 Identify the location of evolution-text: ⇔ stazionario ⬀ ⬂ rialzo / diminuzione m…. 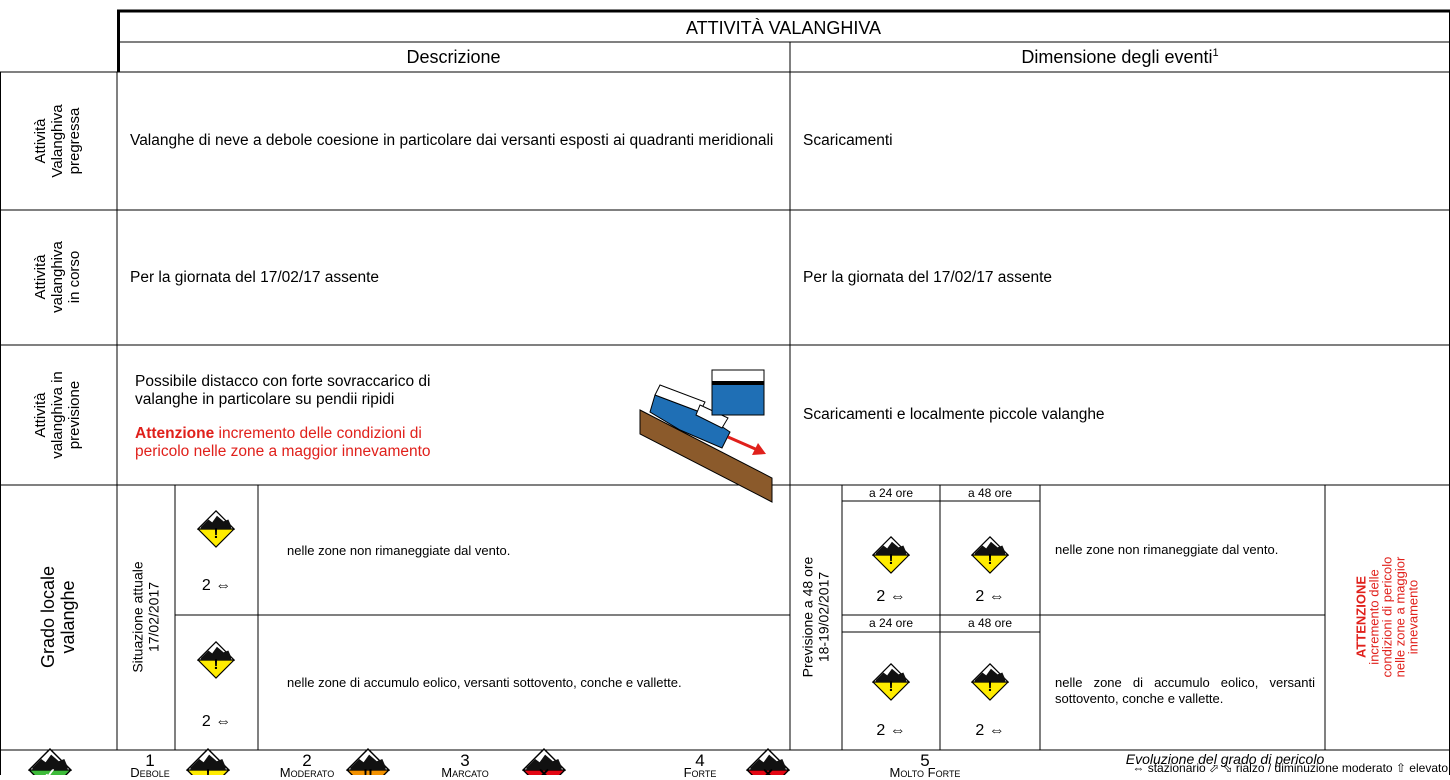
(1290, 768).